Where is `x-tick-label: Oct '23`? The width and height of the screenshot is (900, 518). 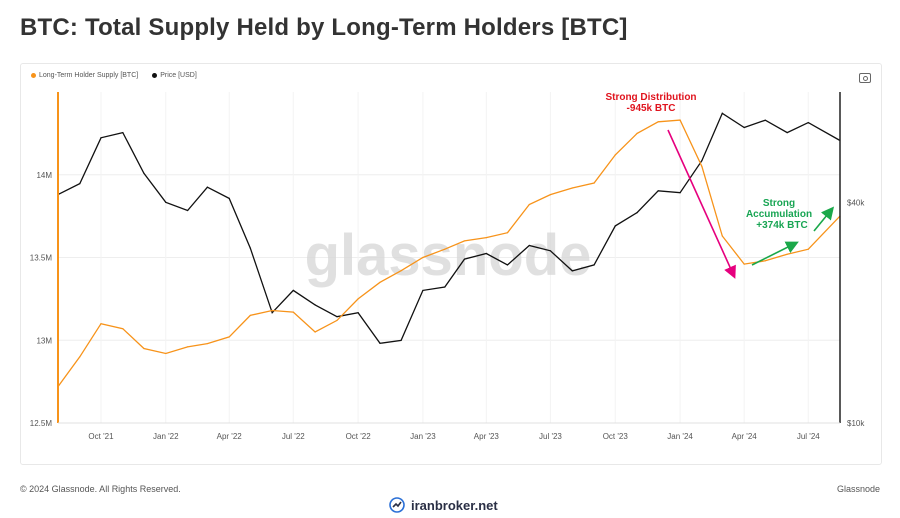
x-tick-label: Oct '23 is located at coordinates (616, 436).